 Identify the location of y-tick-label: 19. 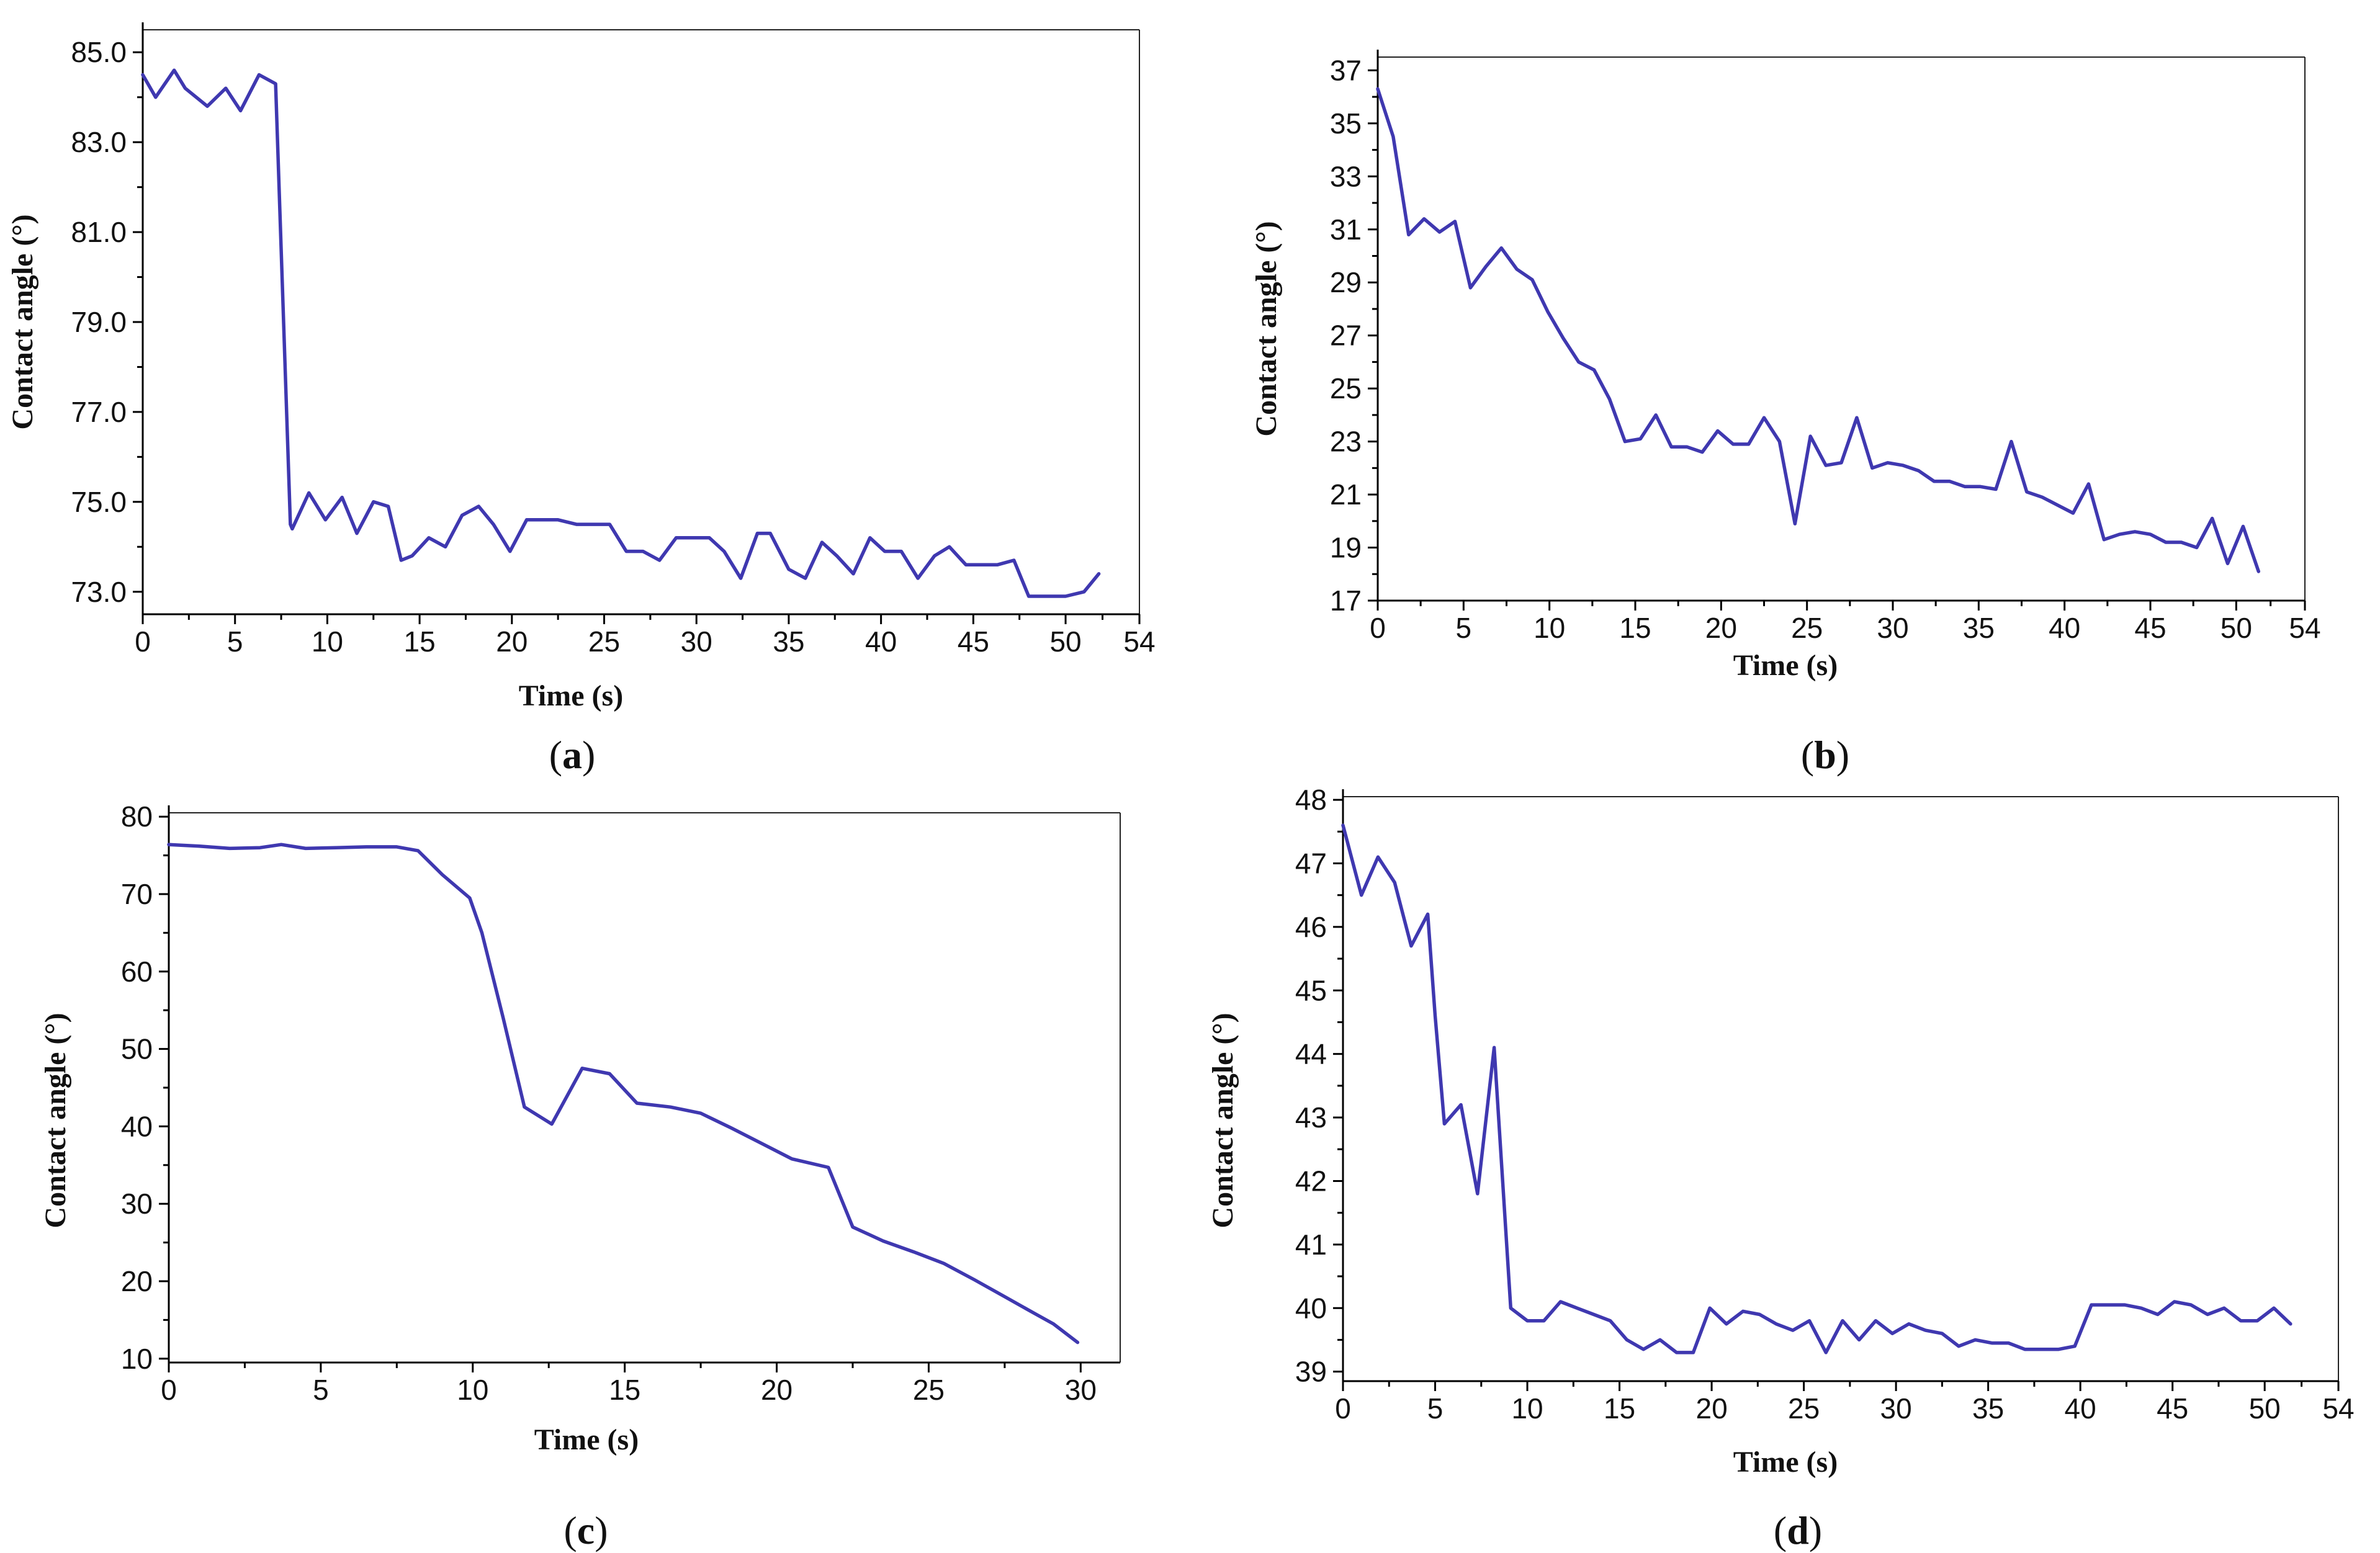
(1346, 548).